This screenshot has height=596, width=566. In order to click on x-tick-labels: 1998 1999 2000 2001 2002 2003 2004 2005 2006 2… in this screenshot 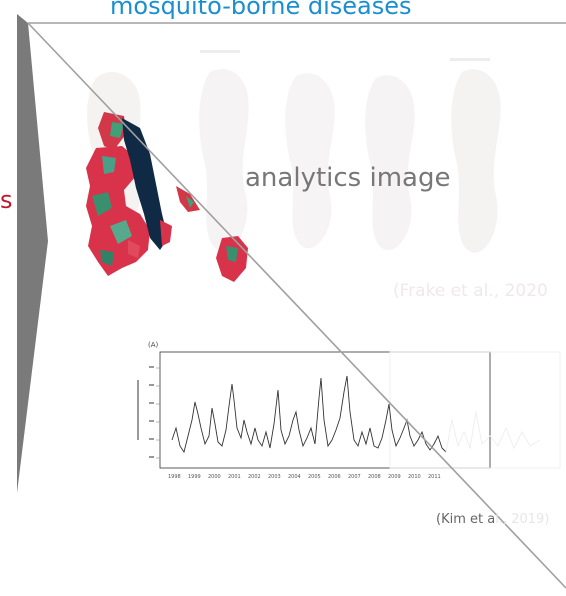, I will do `click(304, 477)`.